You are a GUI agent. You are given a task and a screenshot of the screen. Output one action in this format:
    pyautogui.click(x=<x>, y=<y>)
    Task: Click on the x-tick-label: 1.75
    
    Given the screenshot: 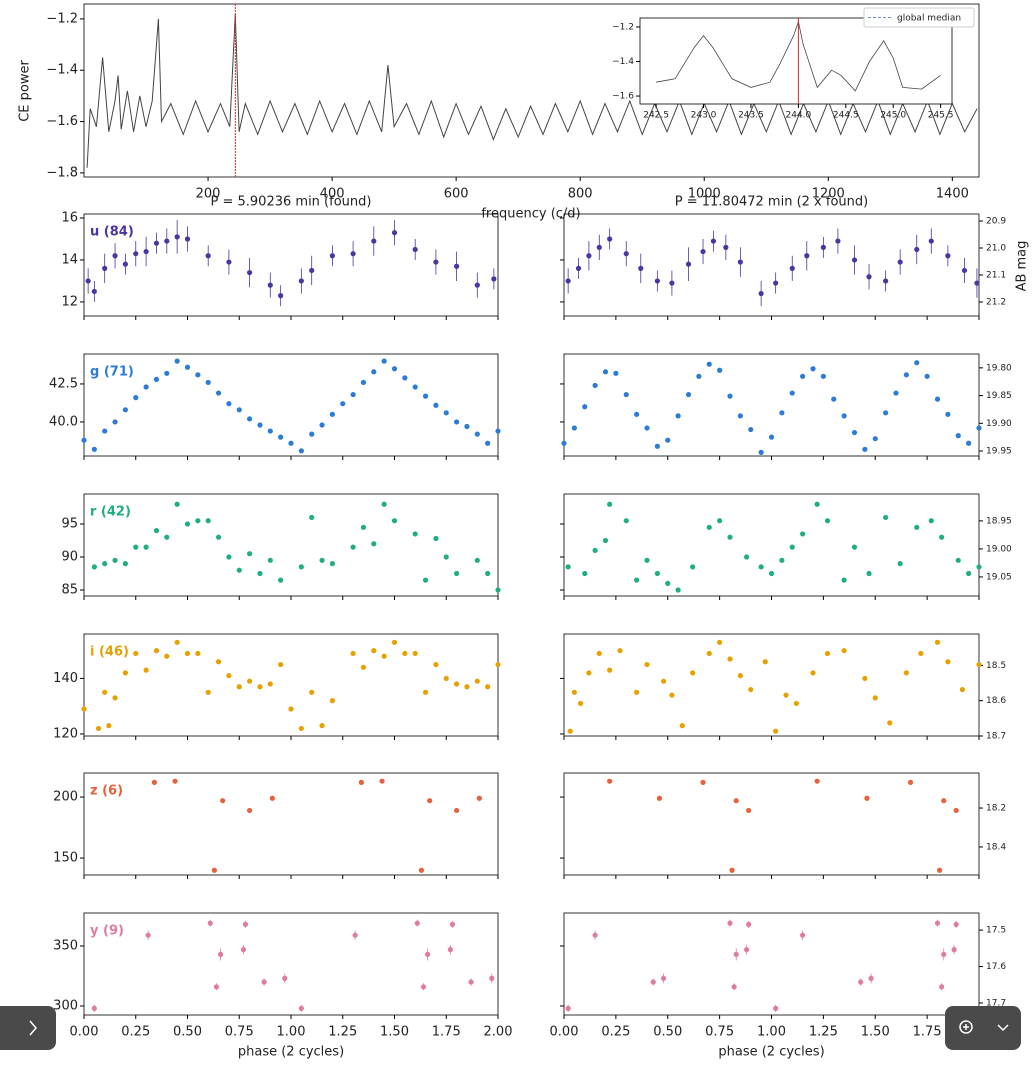 What is the action you would take?
    pyautogui.click(x=927, y=1032)
    